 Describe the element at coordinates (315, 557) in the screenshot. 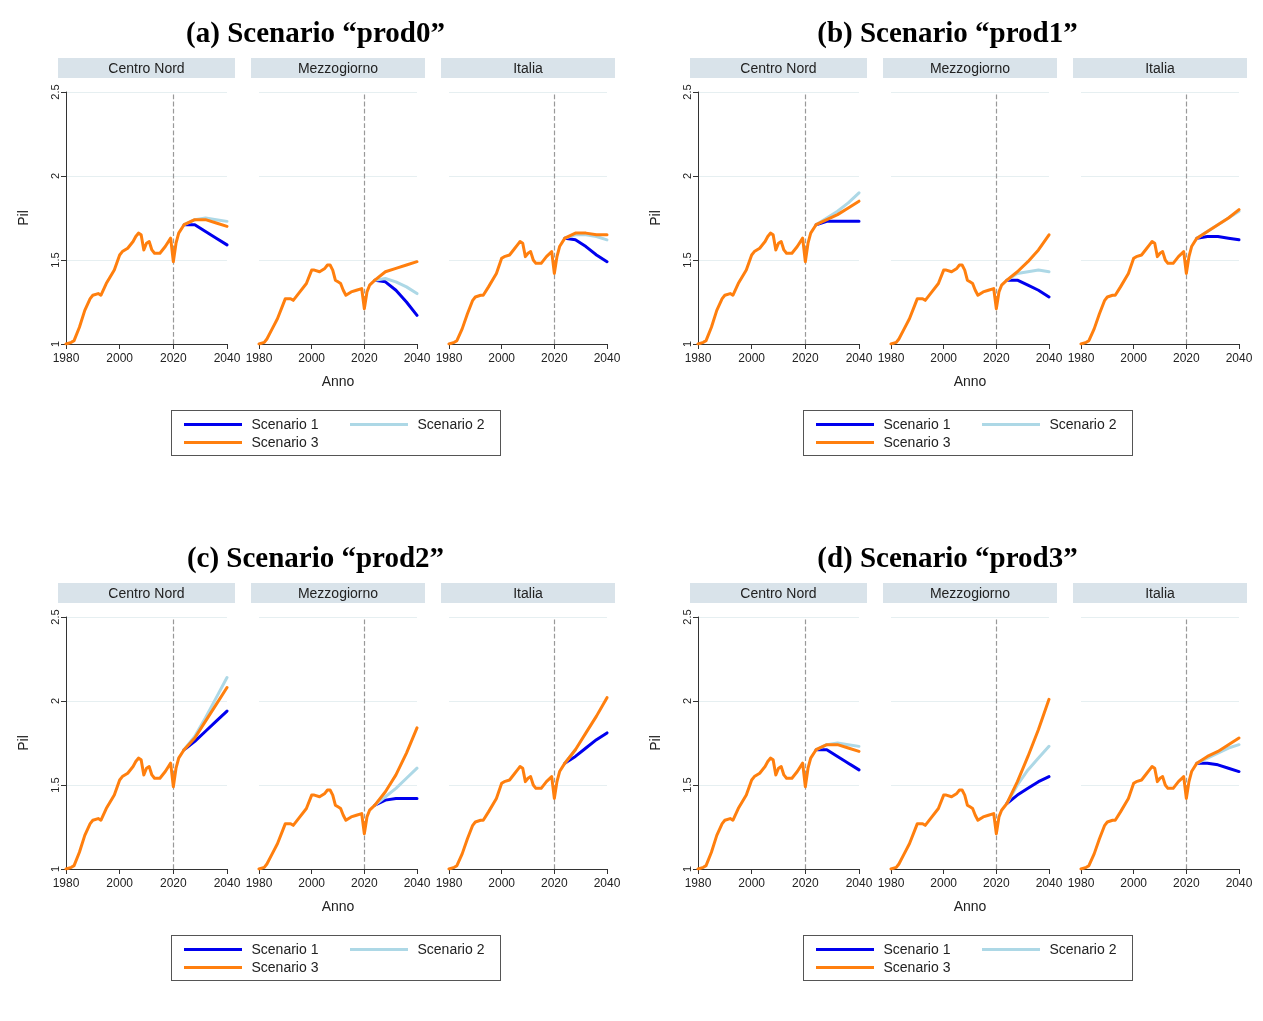

I see `text: (c) Scenario “prod2”` at that location.